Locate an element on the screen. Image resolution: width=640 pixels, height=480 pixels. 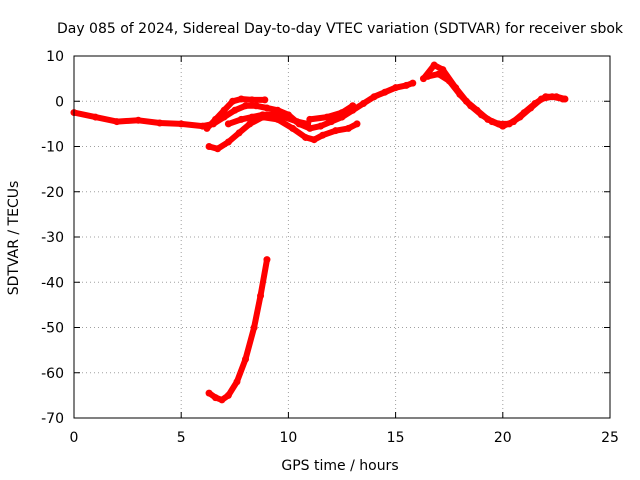
x-tick-label: 10 is located at coordinates (288, 438).